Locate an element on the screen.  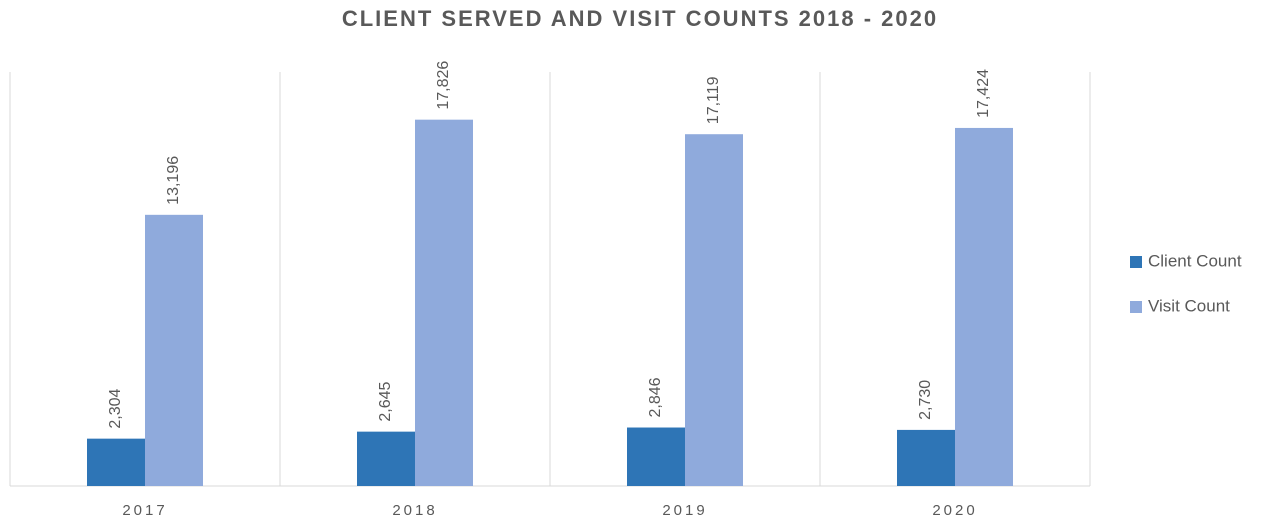
data-label: 17,119 is located at coordinates (713, 100).